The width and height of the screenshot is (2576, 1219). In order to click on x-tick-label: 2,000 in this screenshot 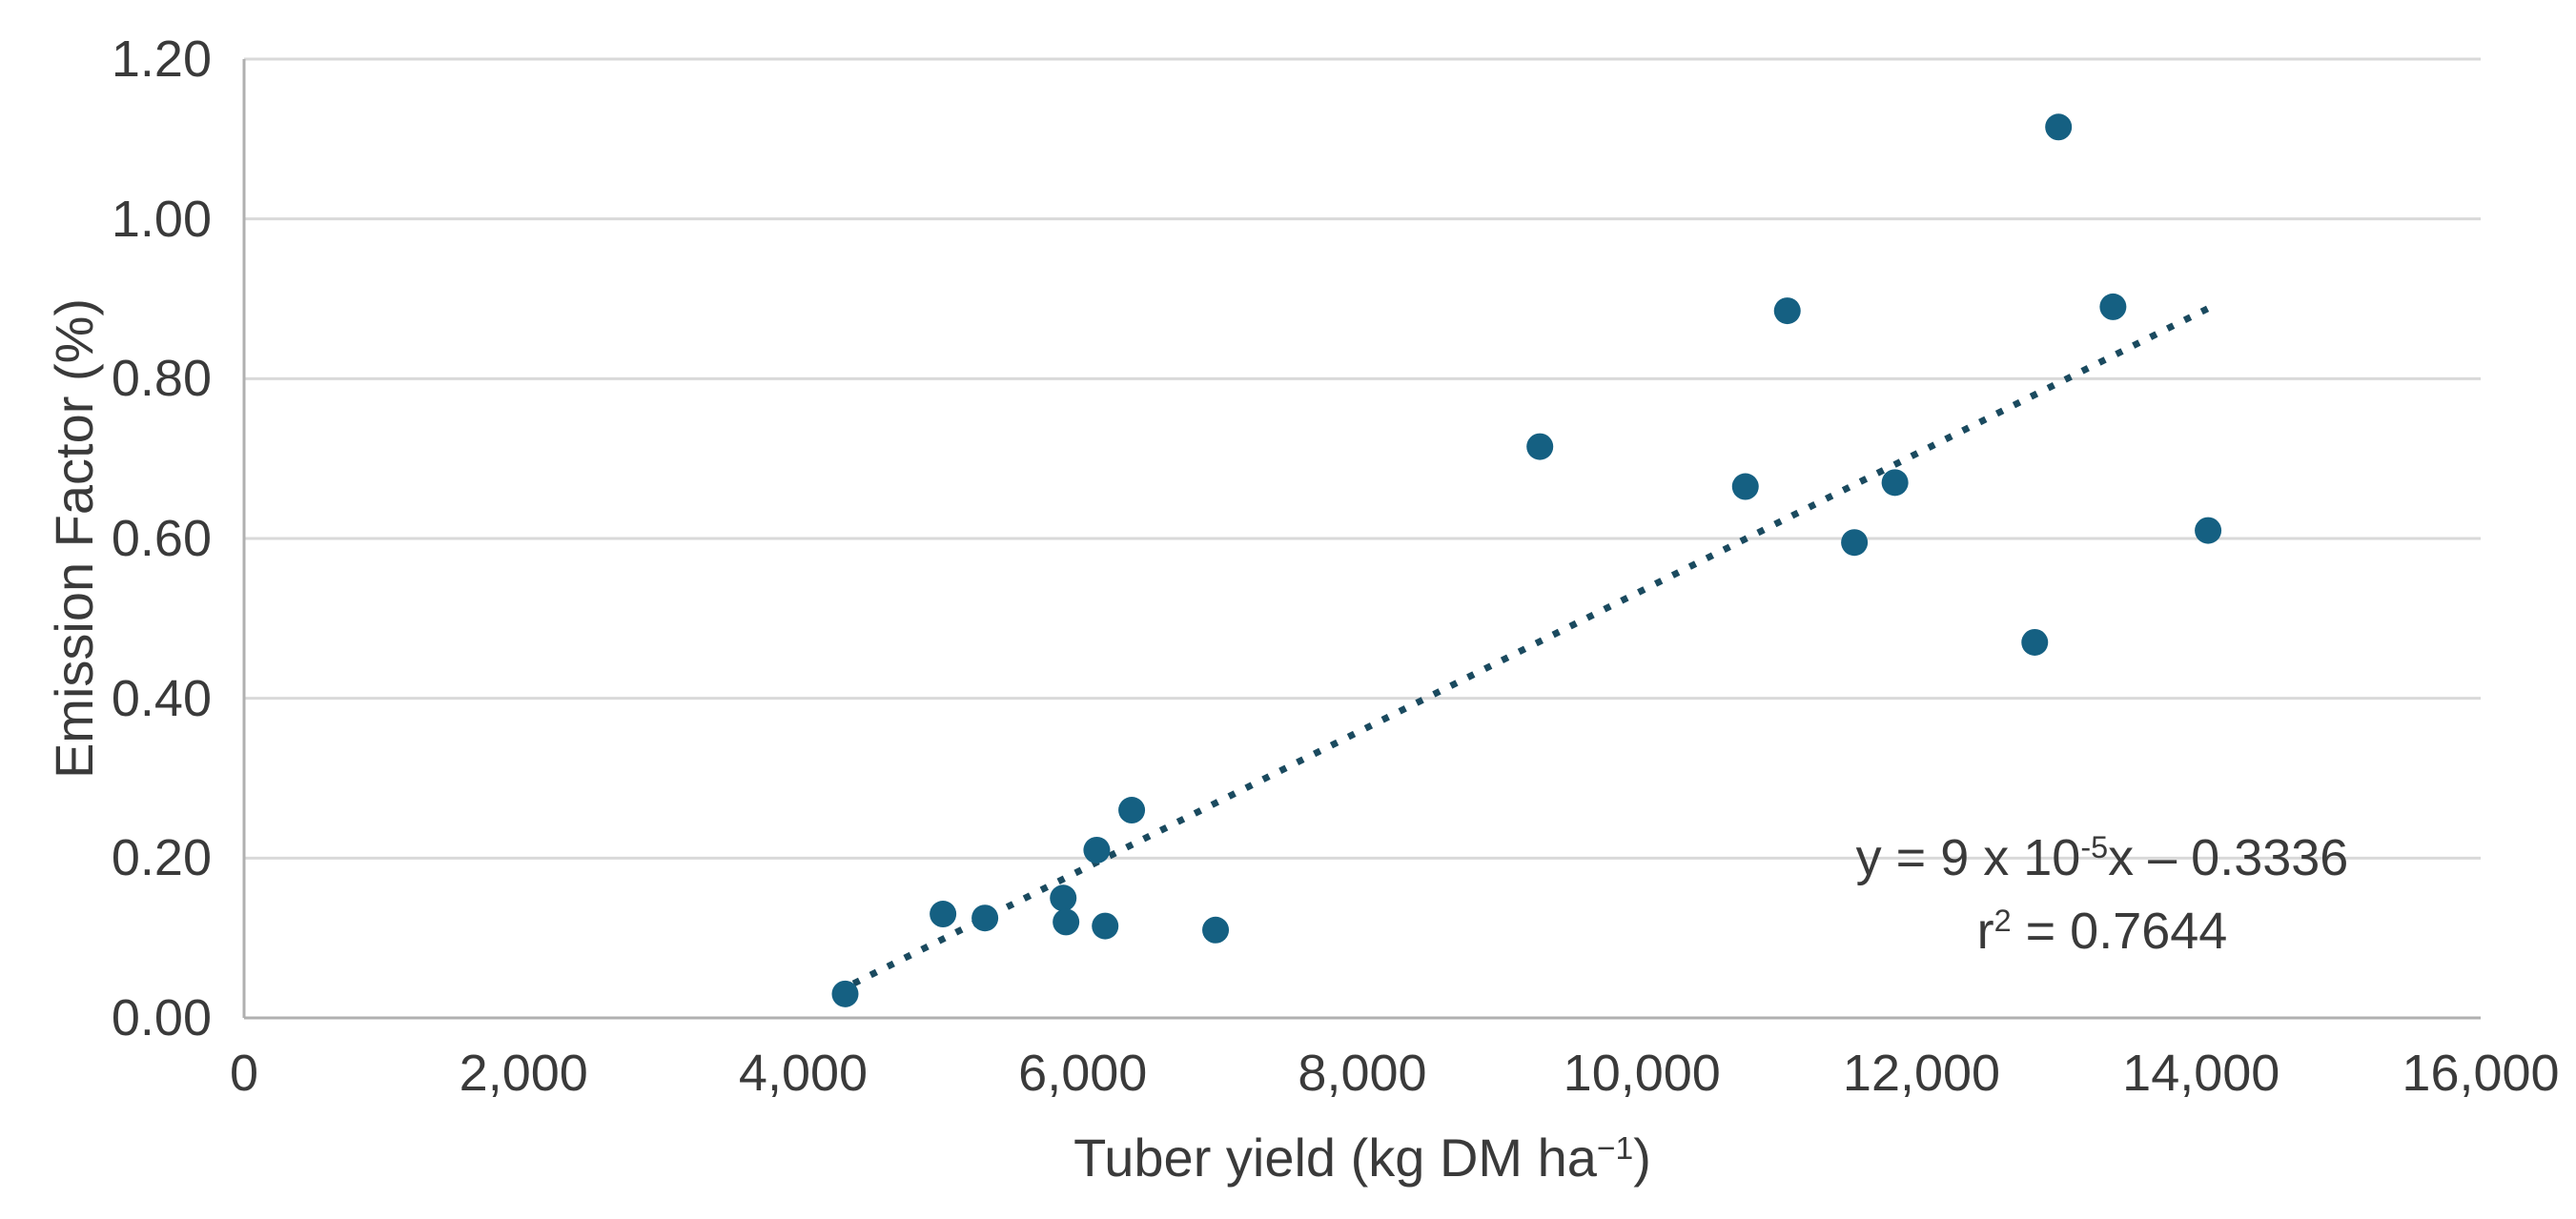, I will do `click(523, 1073)`.